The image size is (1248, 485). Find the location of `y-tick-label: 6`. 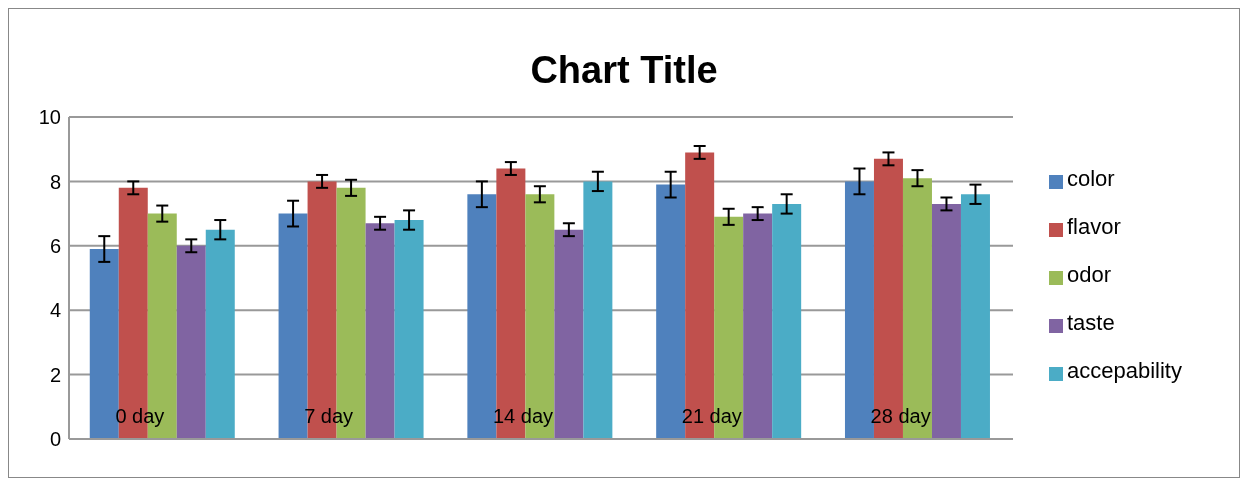

y-tick-label: 6 is located at coordinates (55, 245).